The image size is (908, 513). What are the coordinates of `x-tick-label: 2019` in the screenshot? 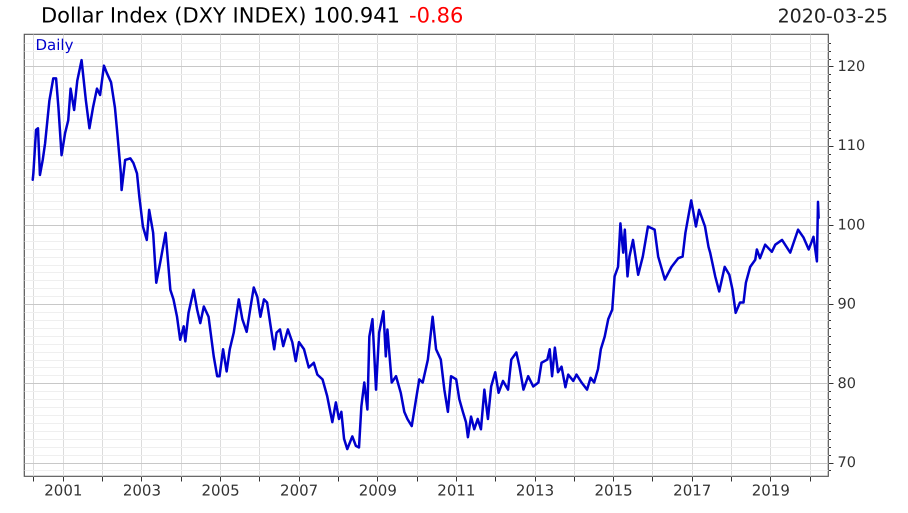 It's located at (771, 491).